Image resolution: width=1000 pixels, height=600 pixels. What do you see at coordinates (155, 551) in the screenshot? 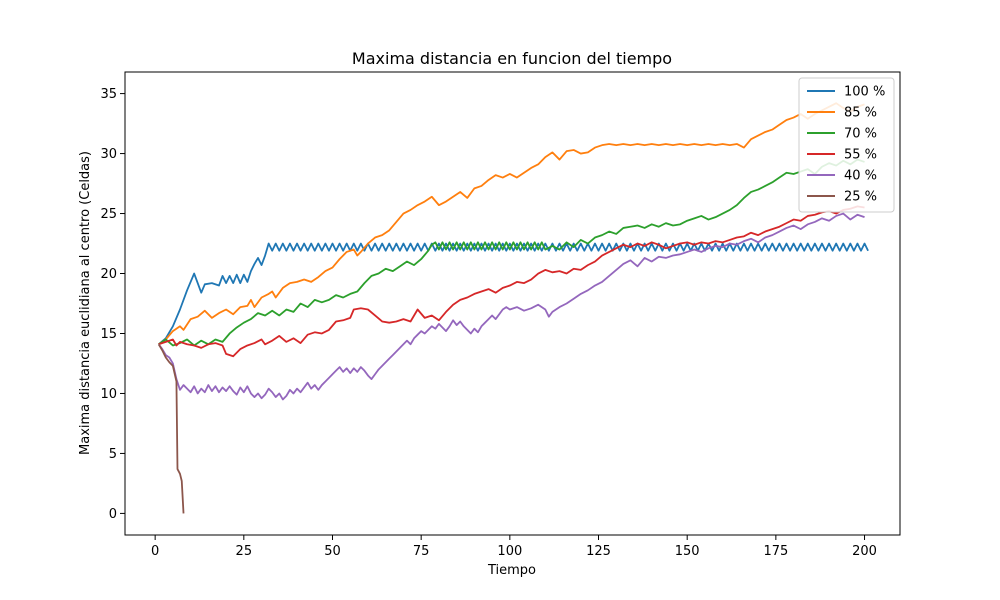
I see `x-tick-label: 0` at bounding box center [155, 551].